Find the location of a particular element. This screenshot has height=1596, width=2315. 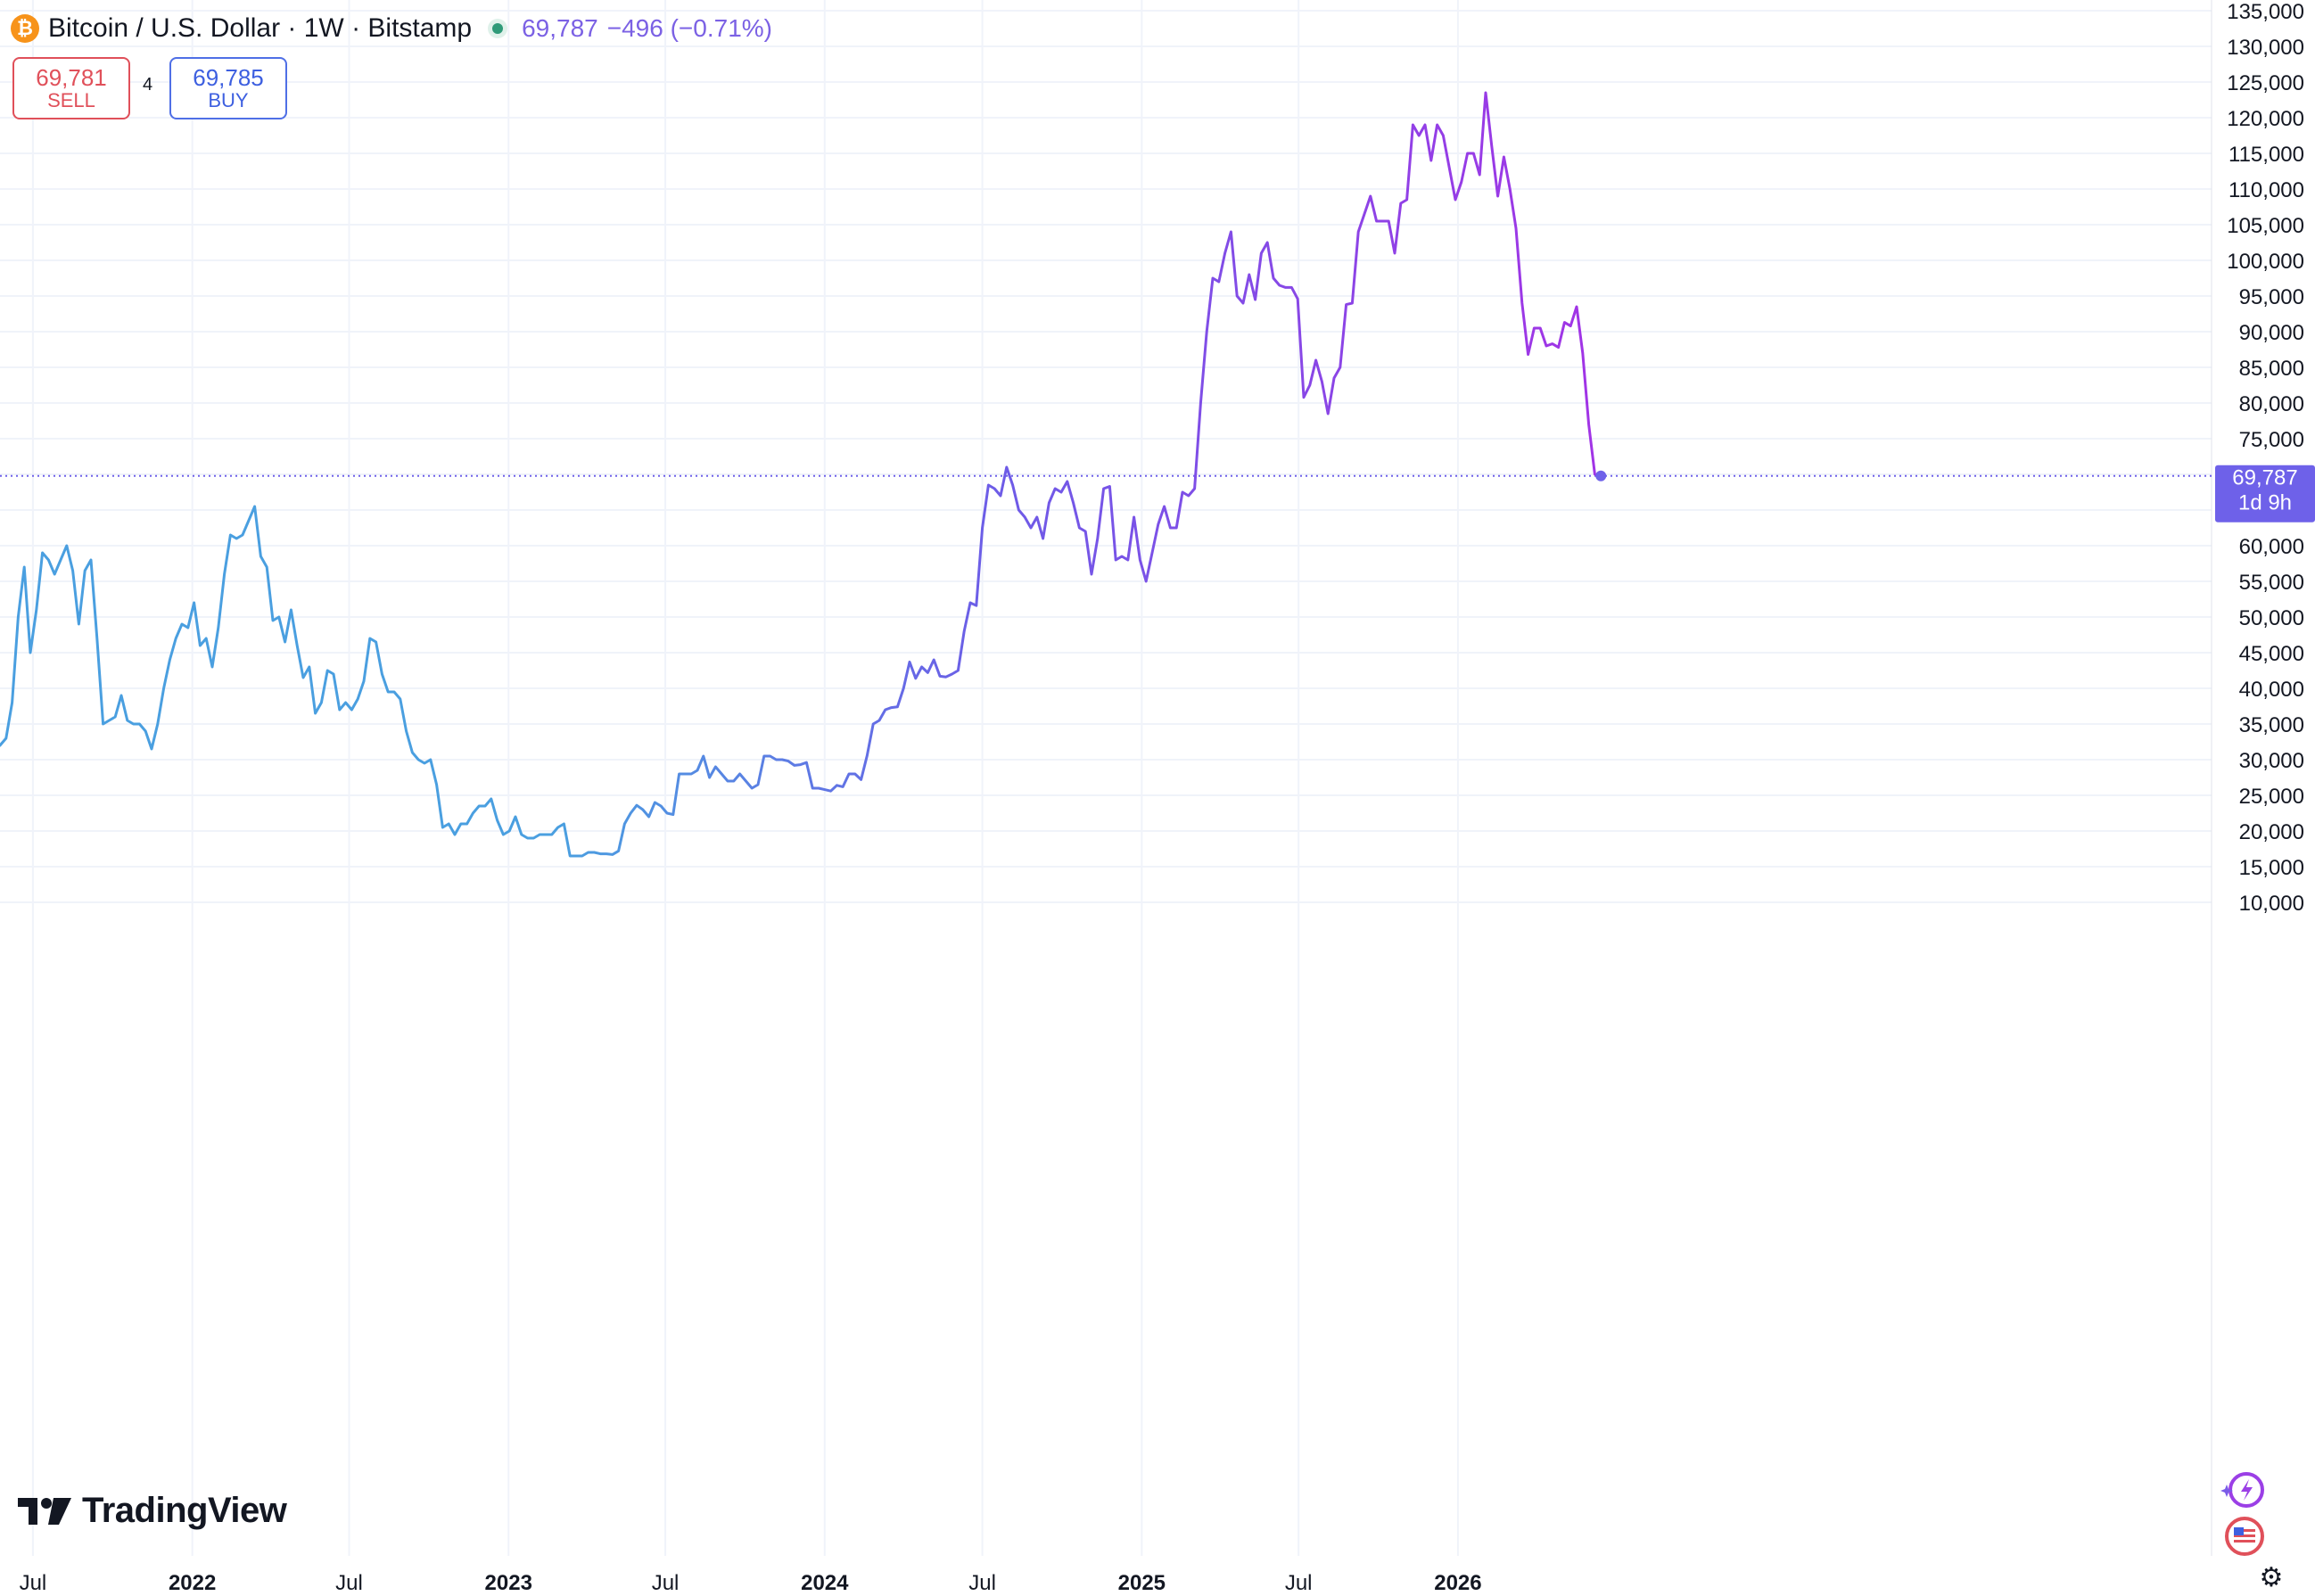

x-tick-label: 2025 is located at coordinates (1142, 1583).